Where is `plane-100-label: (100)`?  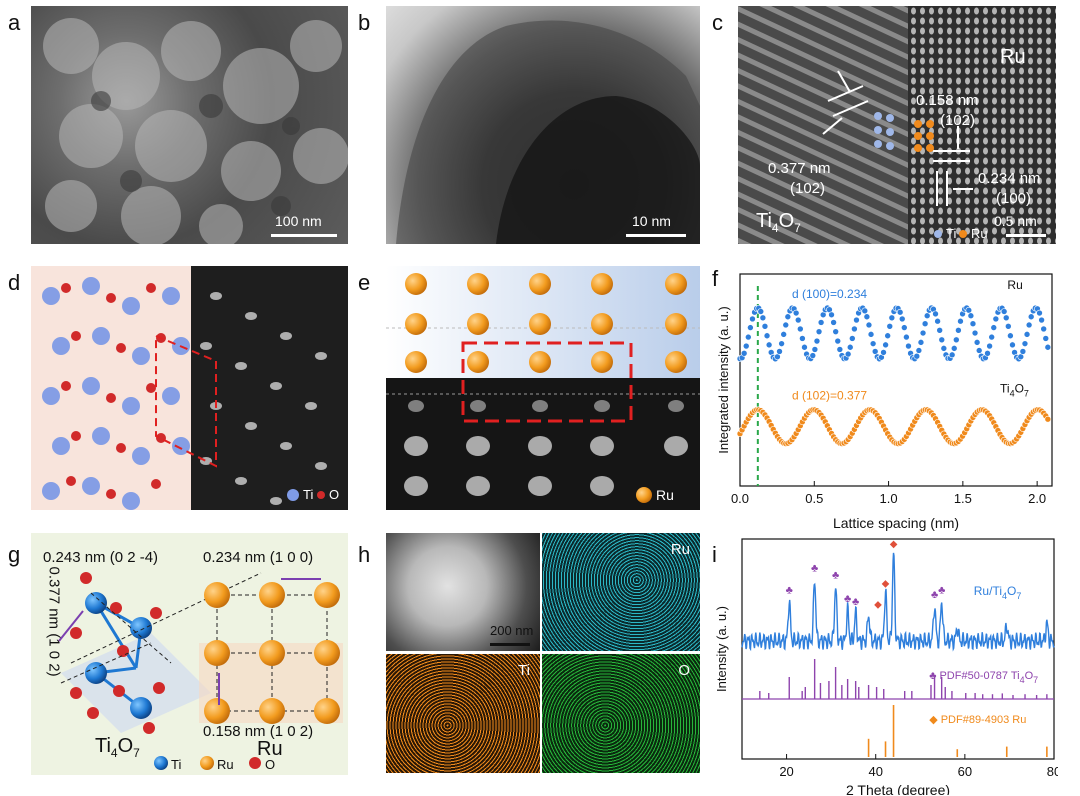 plane-100-label: (100) is located at coordinates (1014, 198).